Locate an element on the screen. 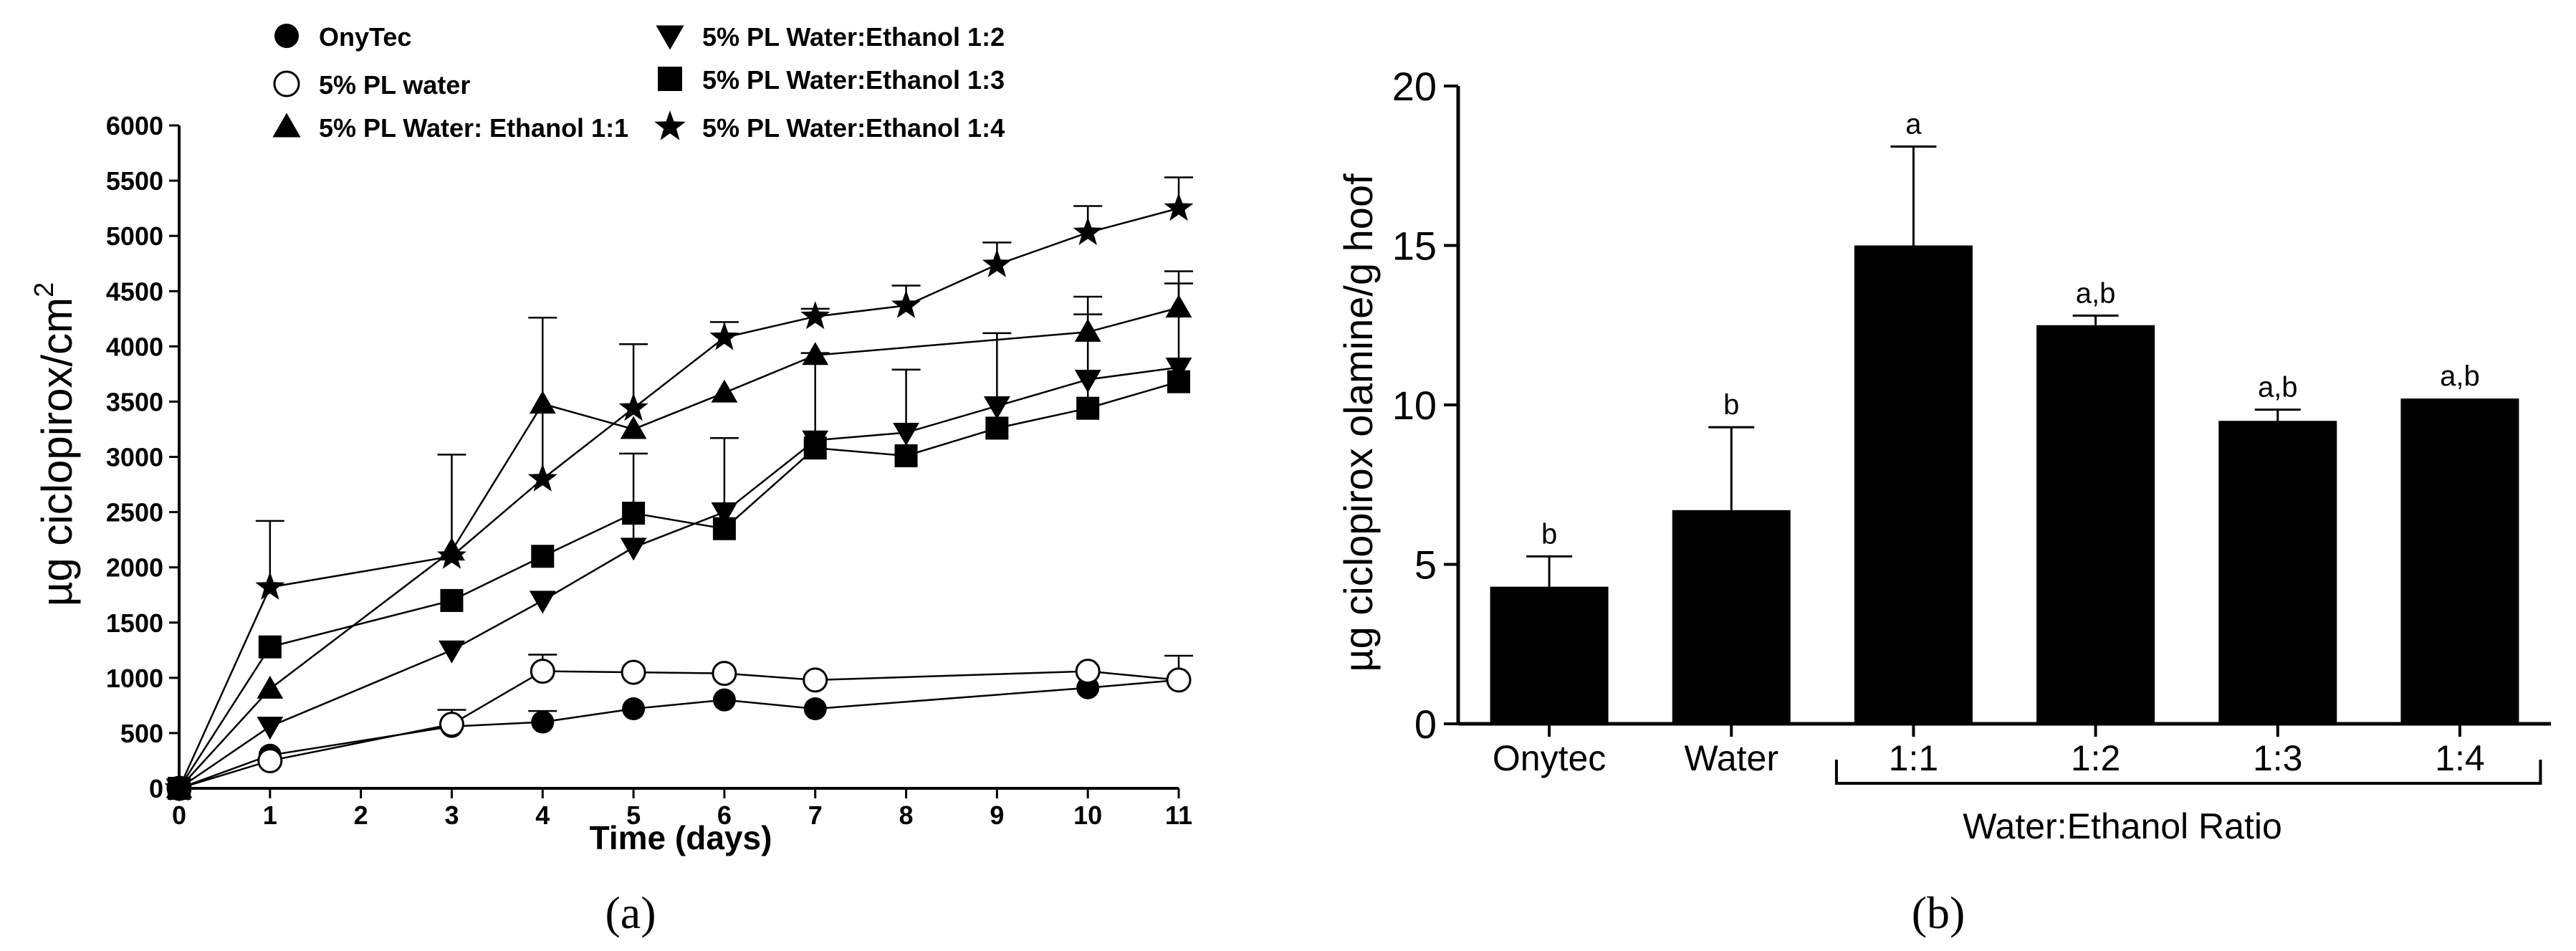 The width and height of the screenshot is (2576, 951). legend-label: 5% PL Water: Ethanol 1:1 is located at coordinates (474, 128).